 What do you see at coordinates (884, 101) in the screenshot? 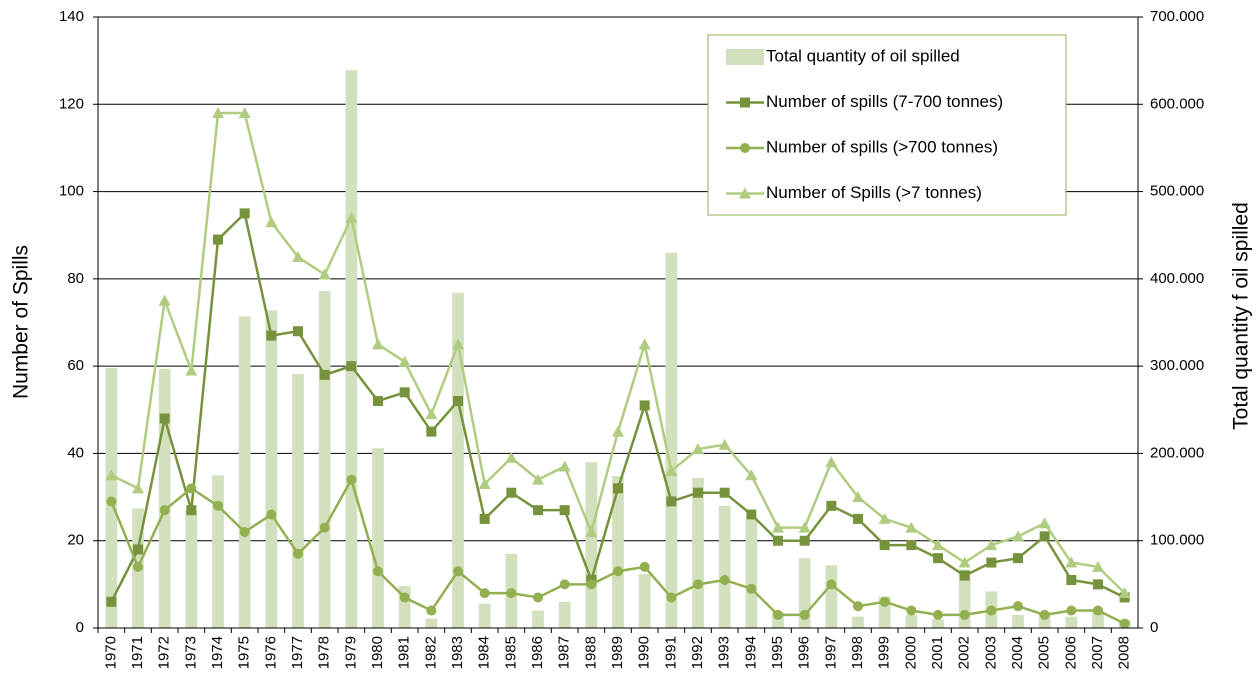
I see `legend-label: Number of spills (7-700 tonnes)` at bounding box center [884, 101].